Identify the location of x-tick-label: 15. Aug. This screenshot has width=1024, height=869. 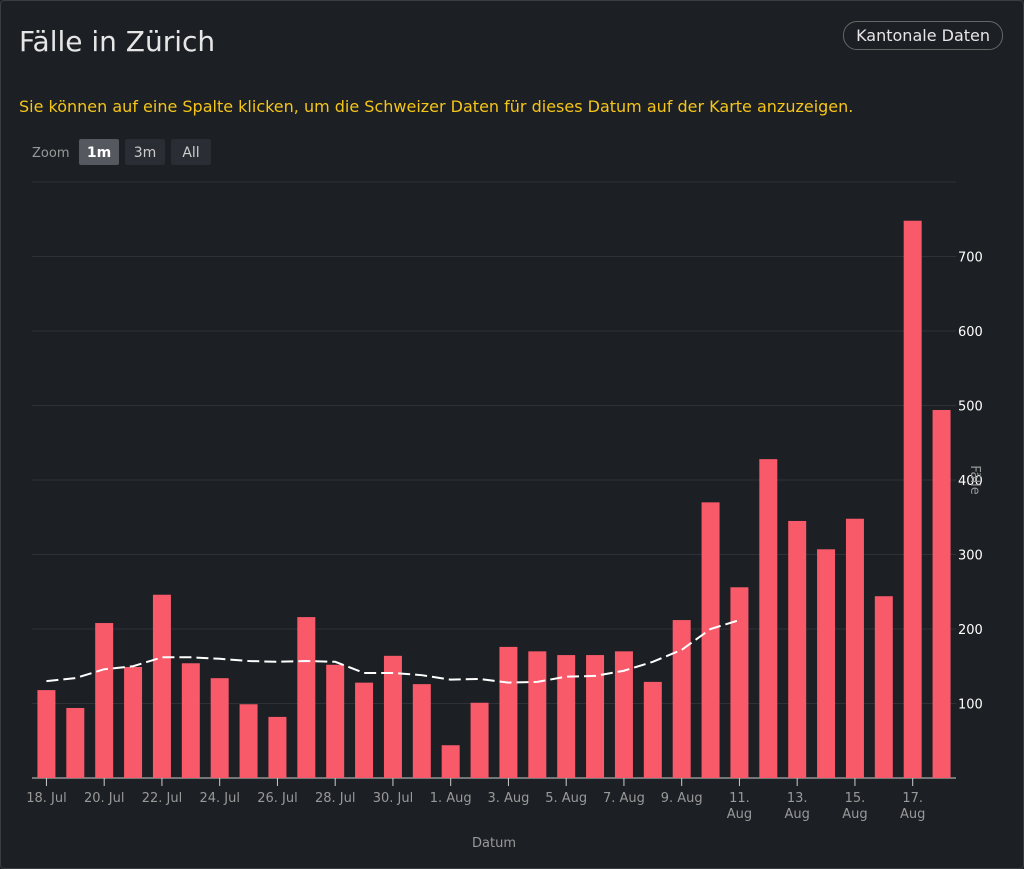
(854, 806).